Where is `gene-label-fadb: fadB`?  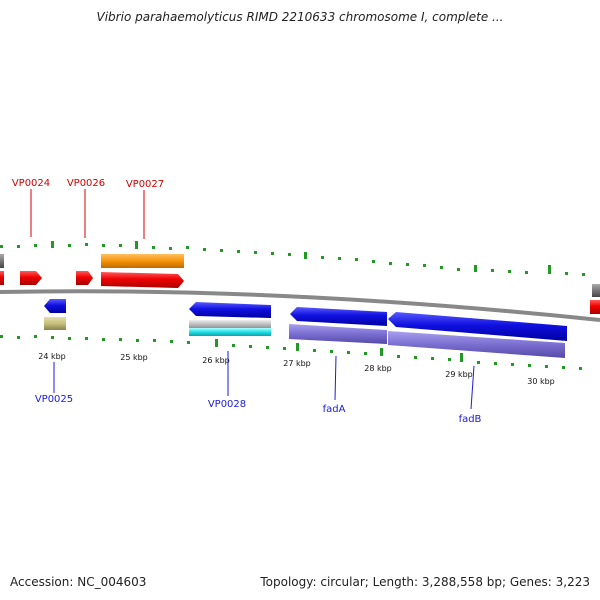
gene-label-fadb: fadB is located at coordinates (470, 419).